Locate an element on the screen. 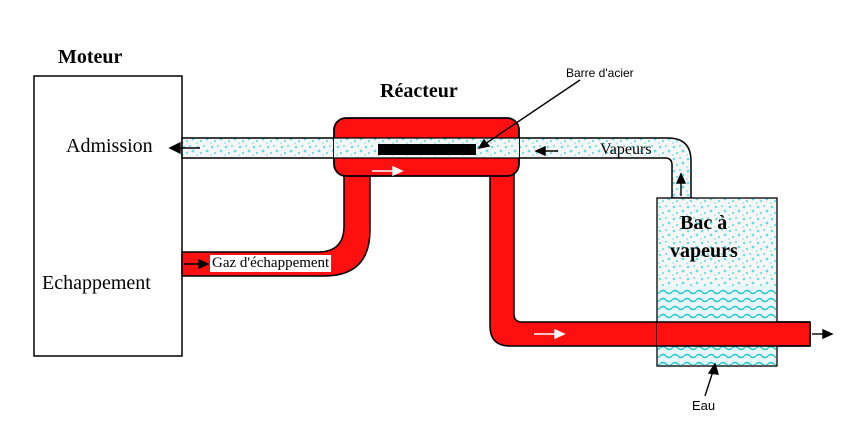  vapor-tank-label-line1: Bac à is located at coordinates (704, 223).